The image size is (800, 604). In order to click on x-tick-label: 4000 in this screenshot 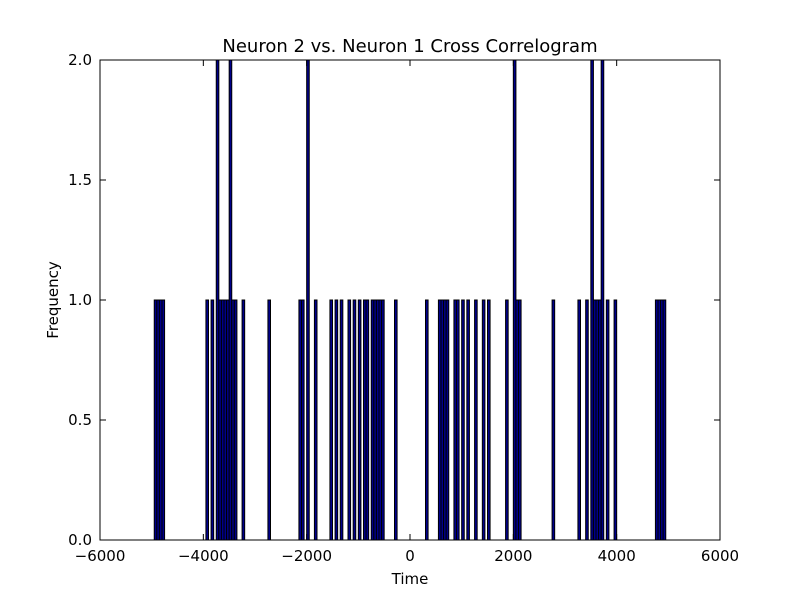, I will do `click(617, 556)`.